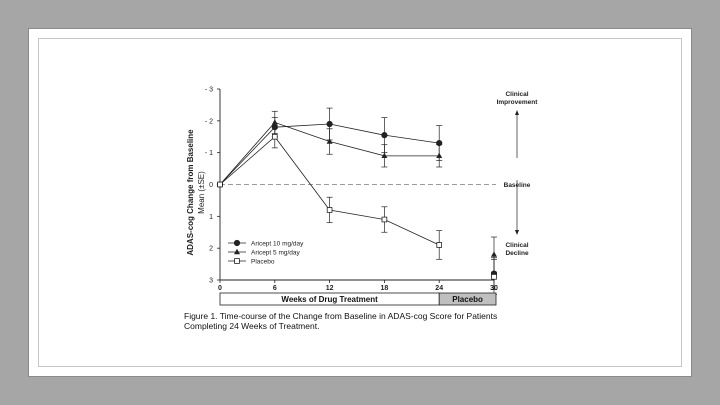  I want to click on improvement-arrowhead, so click(517, 112).